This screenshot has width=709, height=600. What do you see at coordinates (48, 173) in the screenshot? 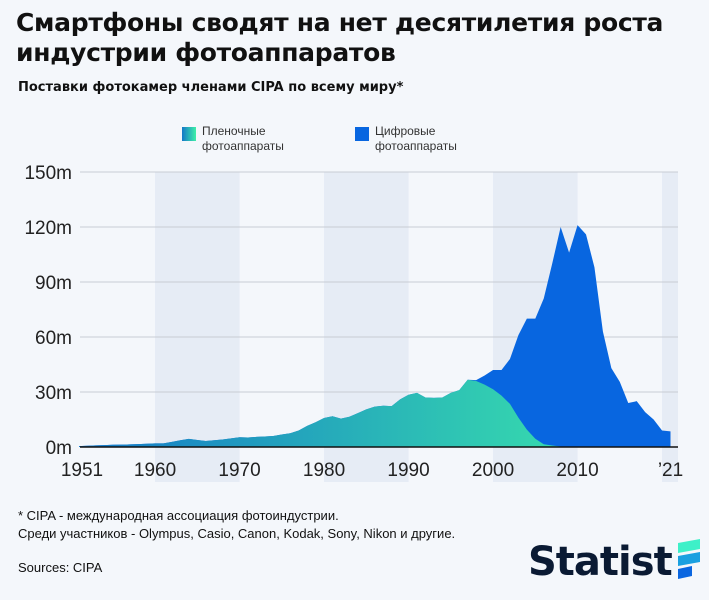
I see `y-tick-label: 150m` at bounding box center [48, 173].